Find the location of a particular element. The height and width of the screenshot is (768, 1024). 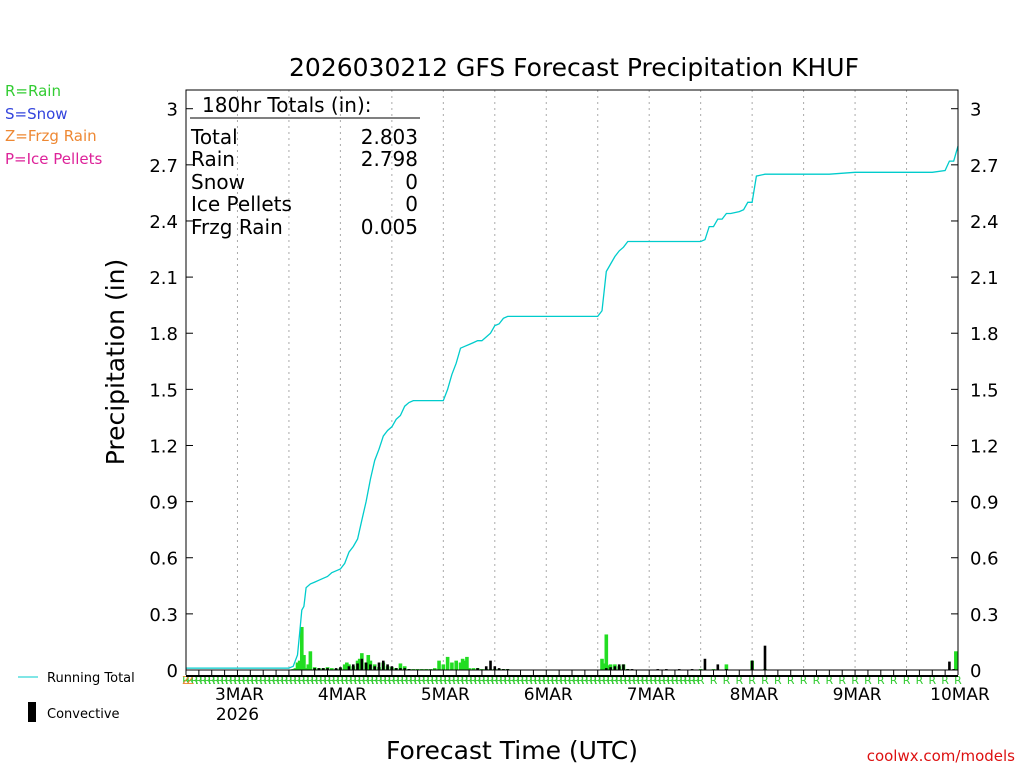

y-tick-label-left: 0.9 is located at coordinates (163, 503).